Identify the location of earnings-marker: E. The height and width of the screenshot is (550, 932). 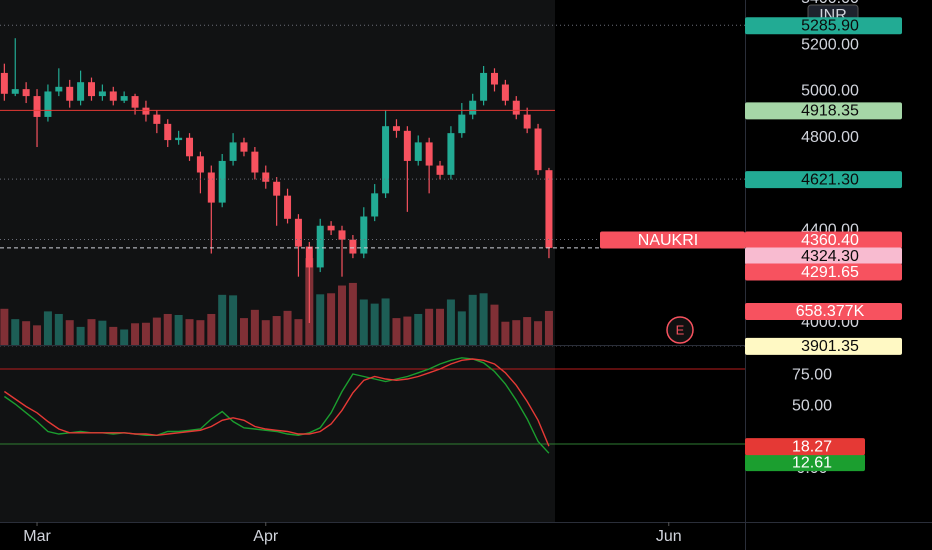
(680, 329).